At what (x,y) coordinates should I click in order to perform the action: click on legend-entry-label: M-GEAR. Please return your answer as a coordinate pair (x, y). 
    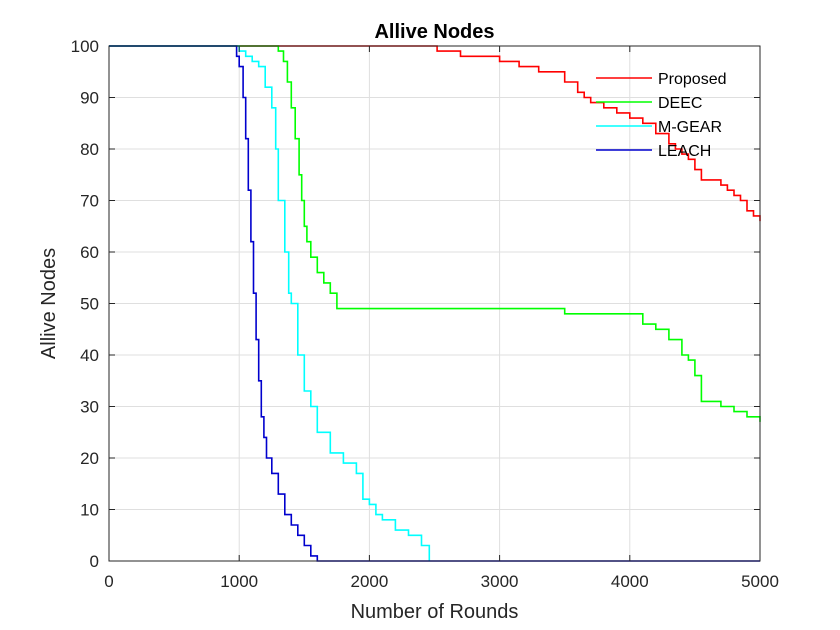
    Looking at the image, I should click on (690, 127).